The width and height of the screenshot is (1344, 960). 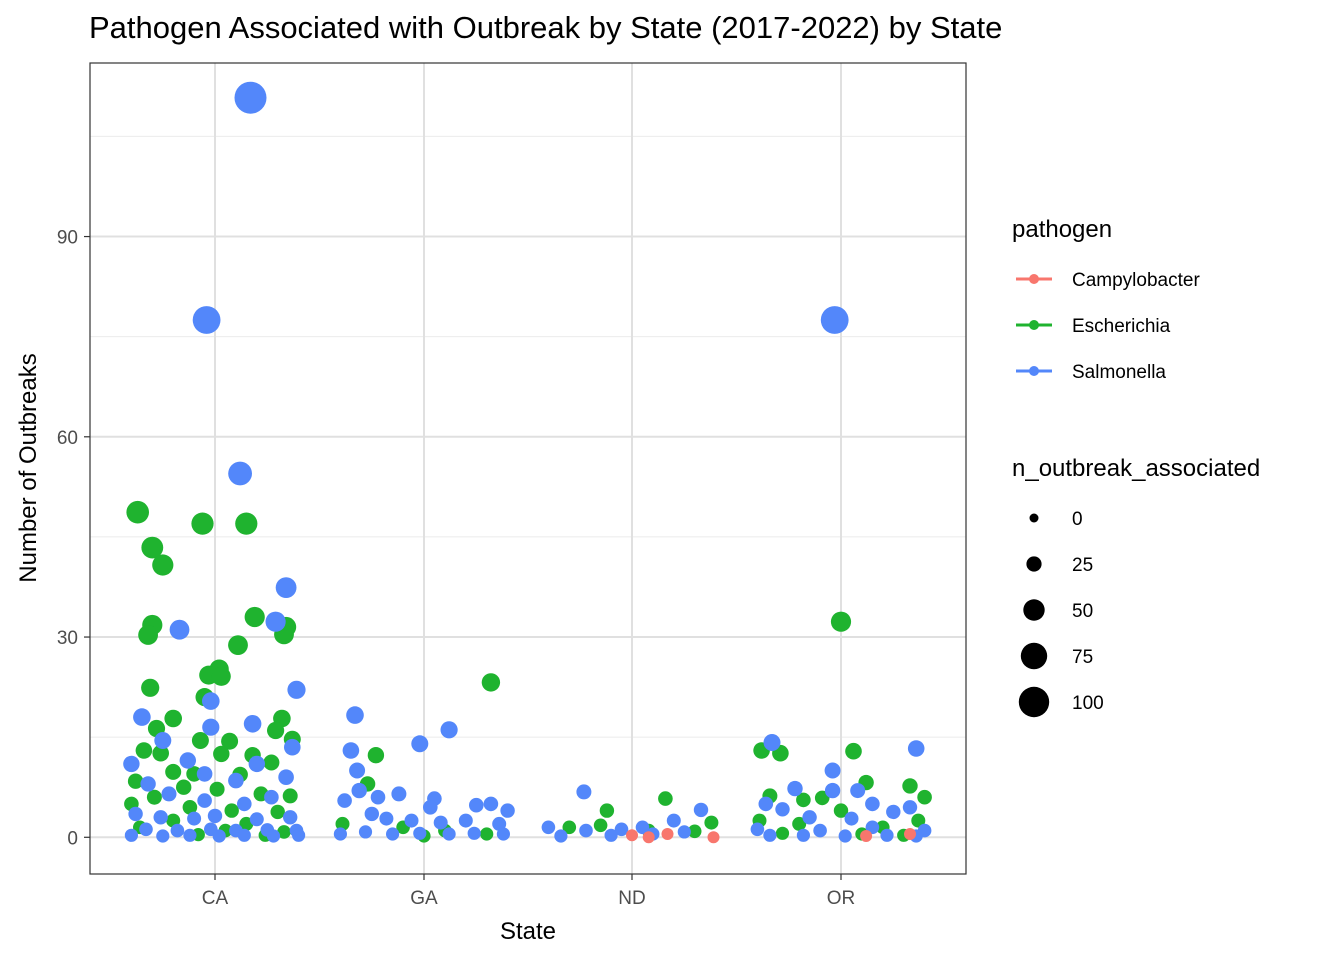 What do you see at coordinates (1062, 229) in the screenshot?
I see `color-legend-title: pathogen` at bounding box center [1062, 229].